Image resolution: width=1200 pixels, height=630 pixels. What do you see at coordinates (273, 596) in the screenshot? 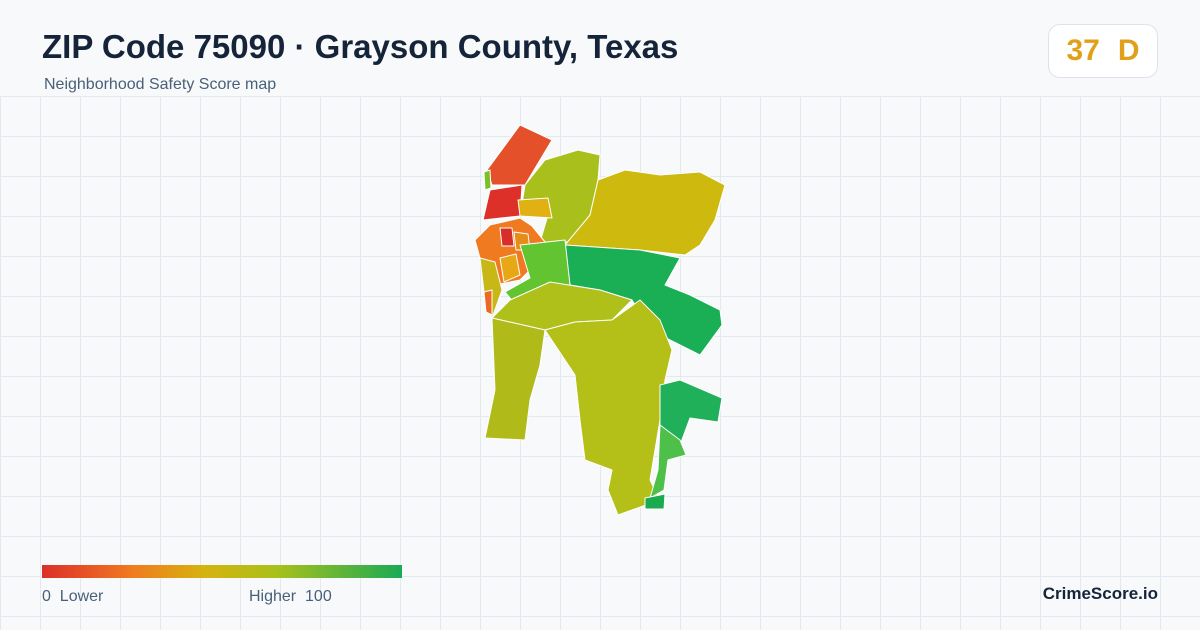
I see `legend-max-label: Higher` at bounding box center [273, 596].